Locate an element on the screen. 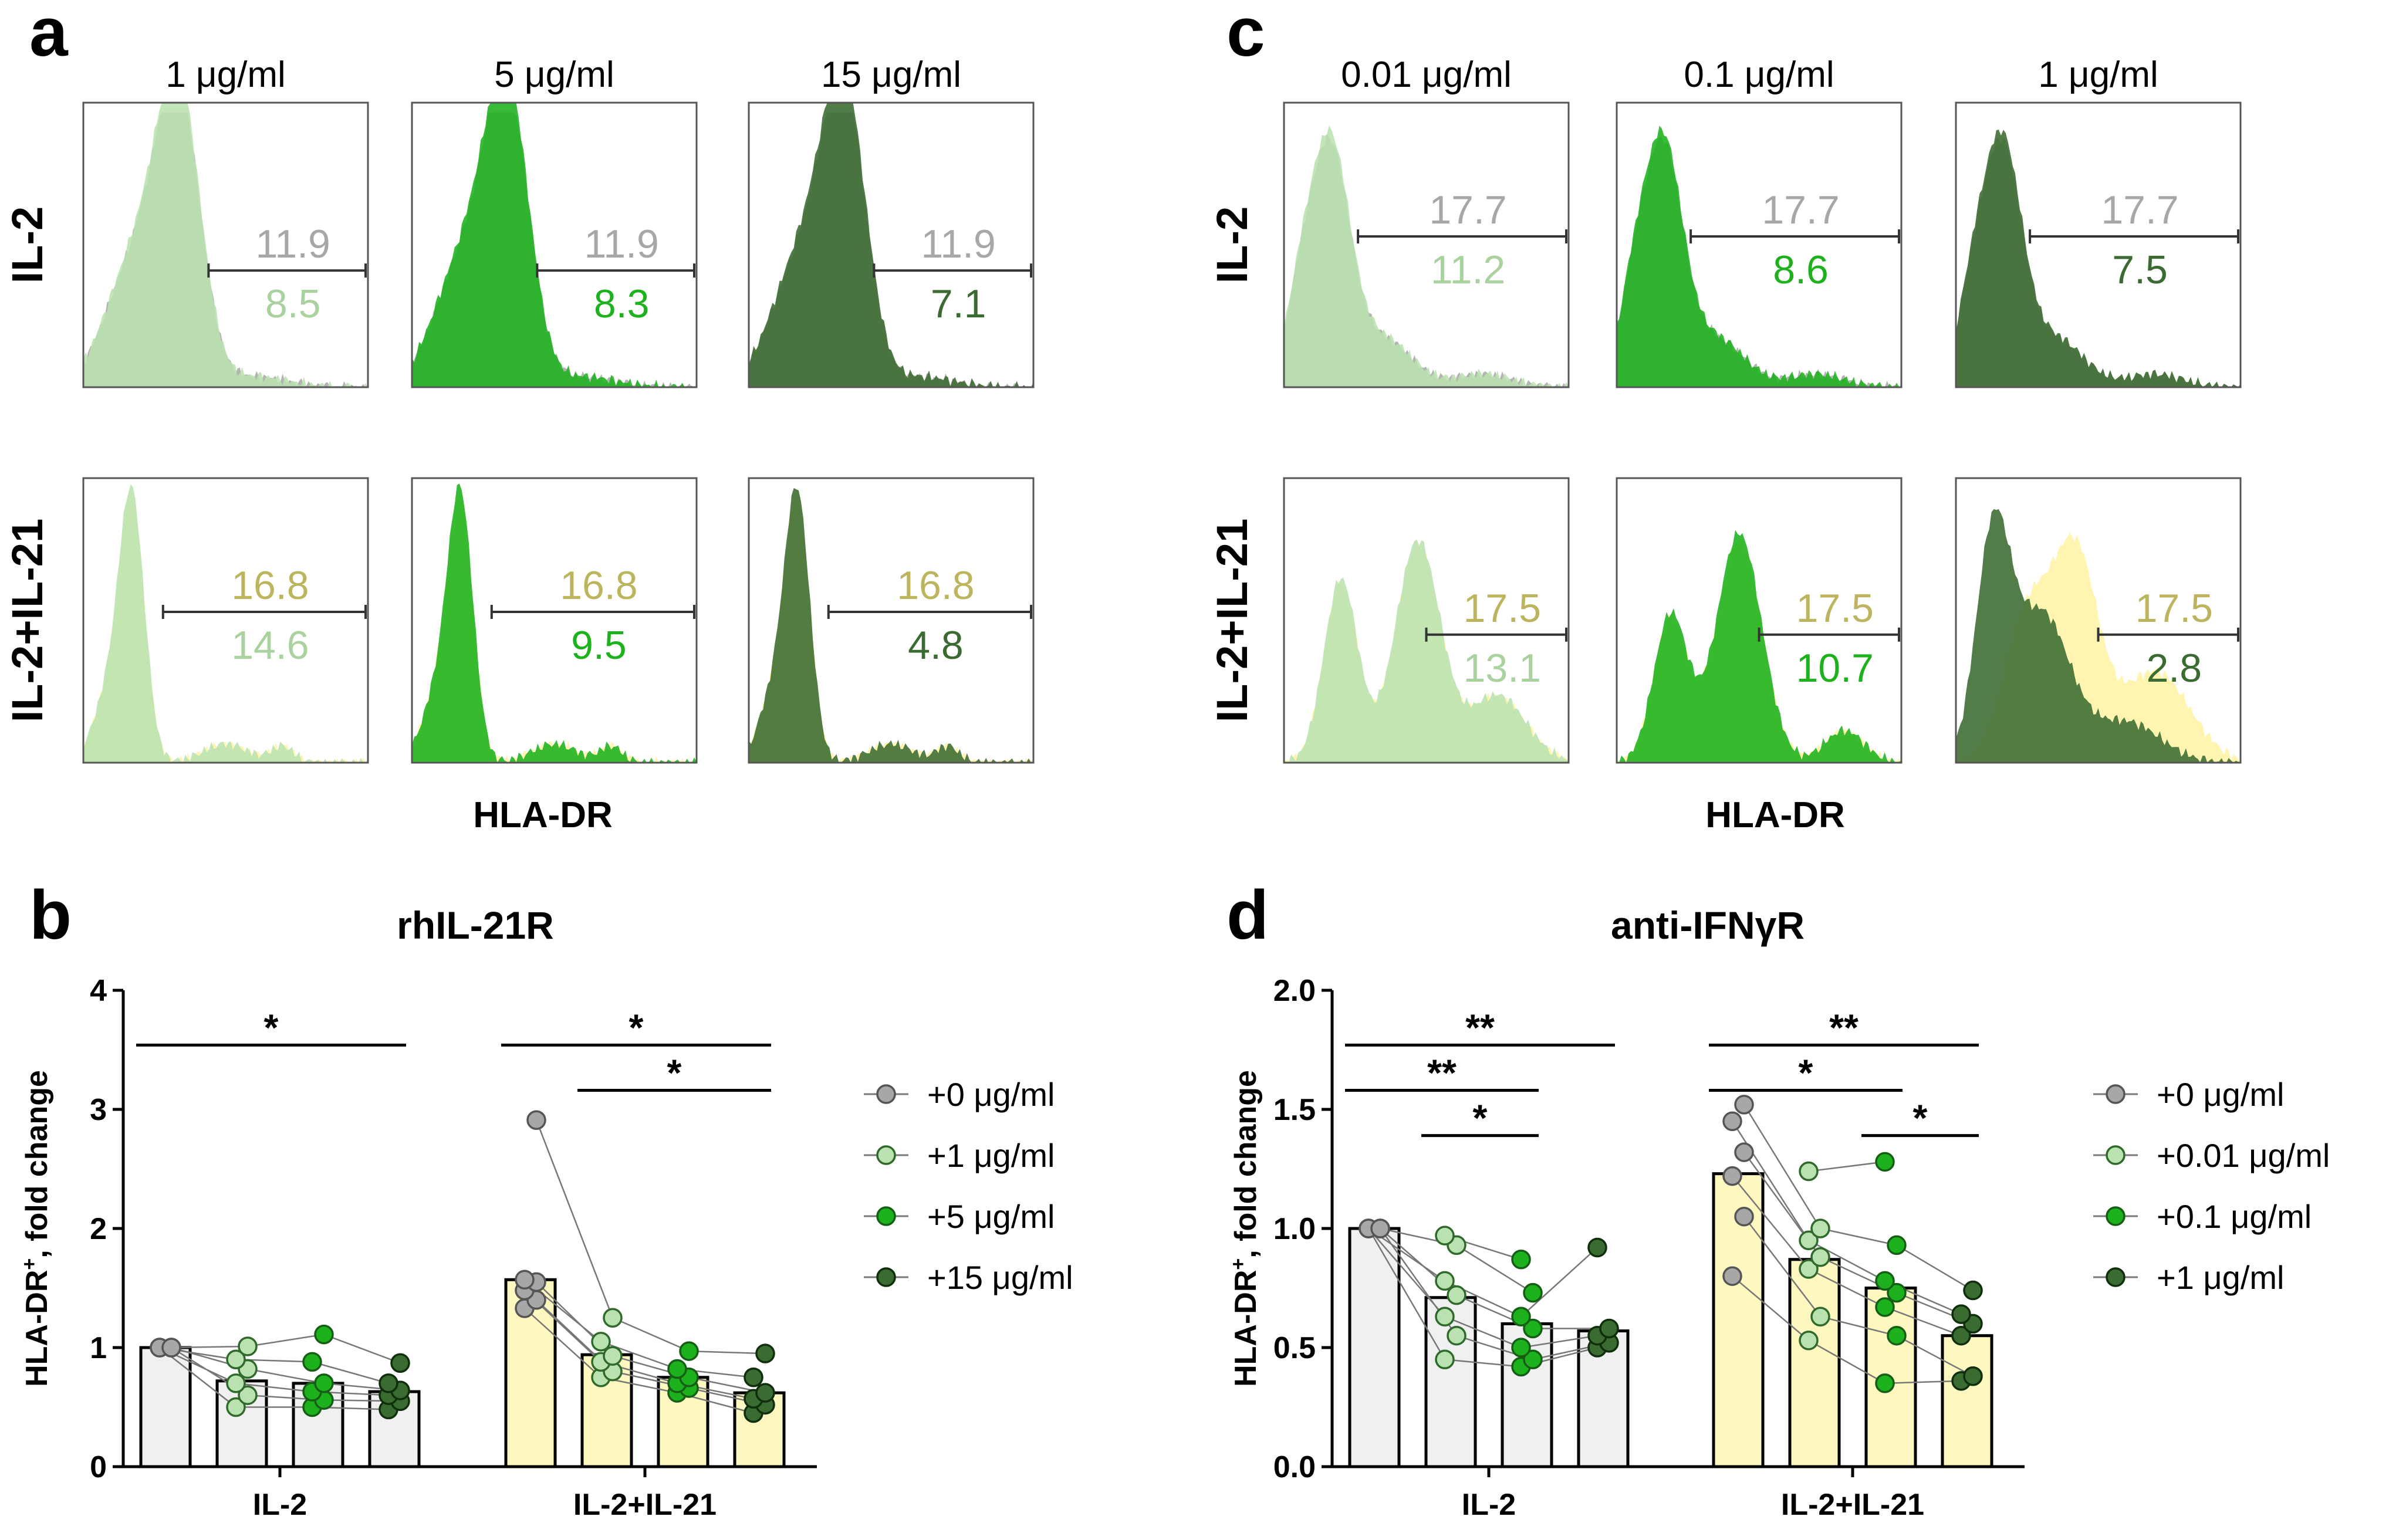 Image resolution: width=2389 pixels, height=1540 pixels. panel-letter-a: a is located at coordinates (49, 35).